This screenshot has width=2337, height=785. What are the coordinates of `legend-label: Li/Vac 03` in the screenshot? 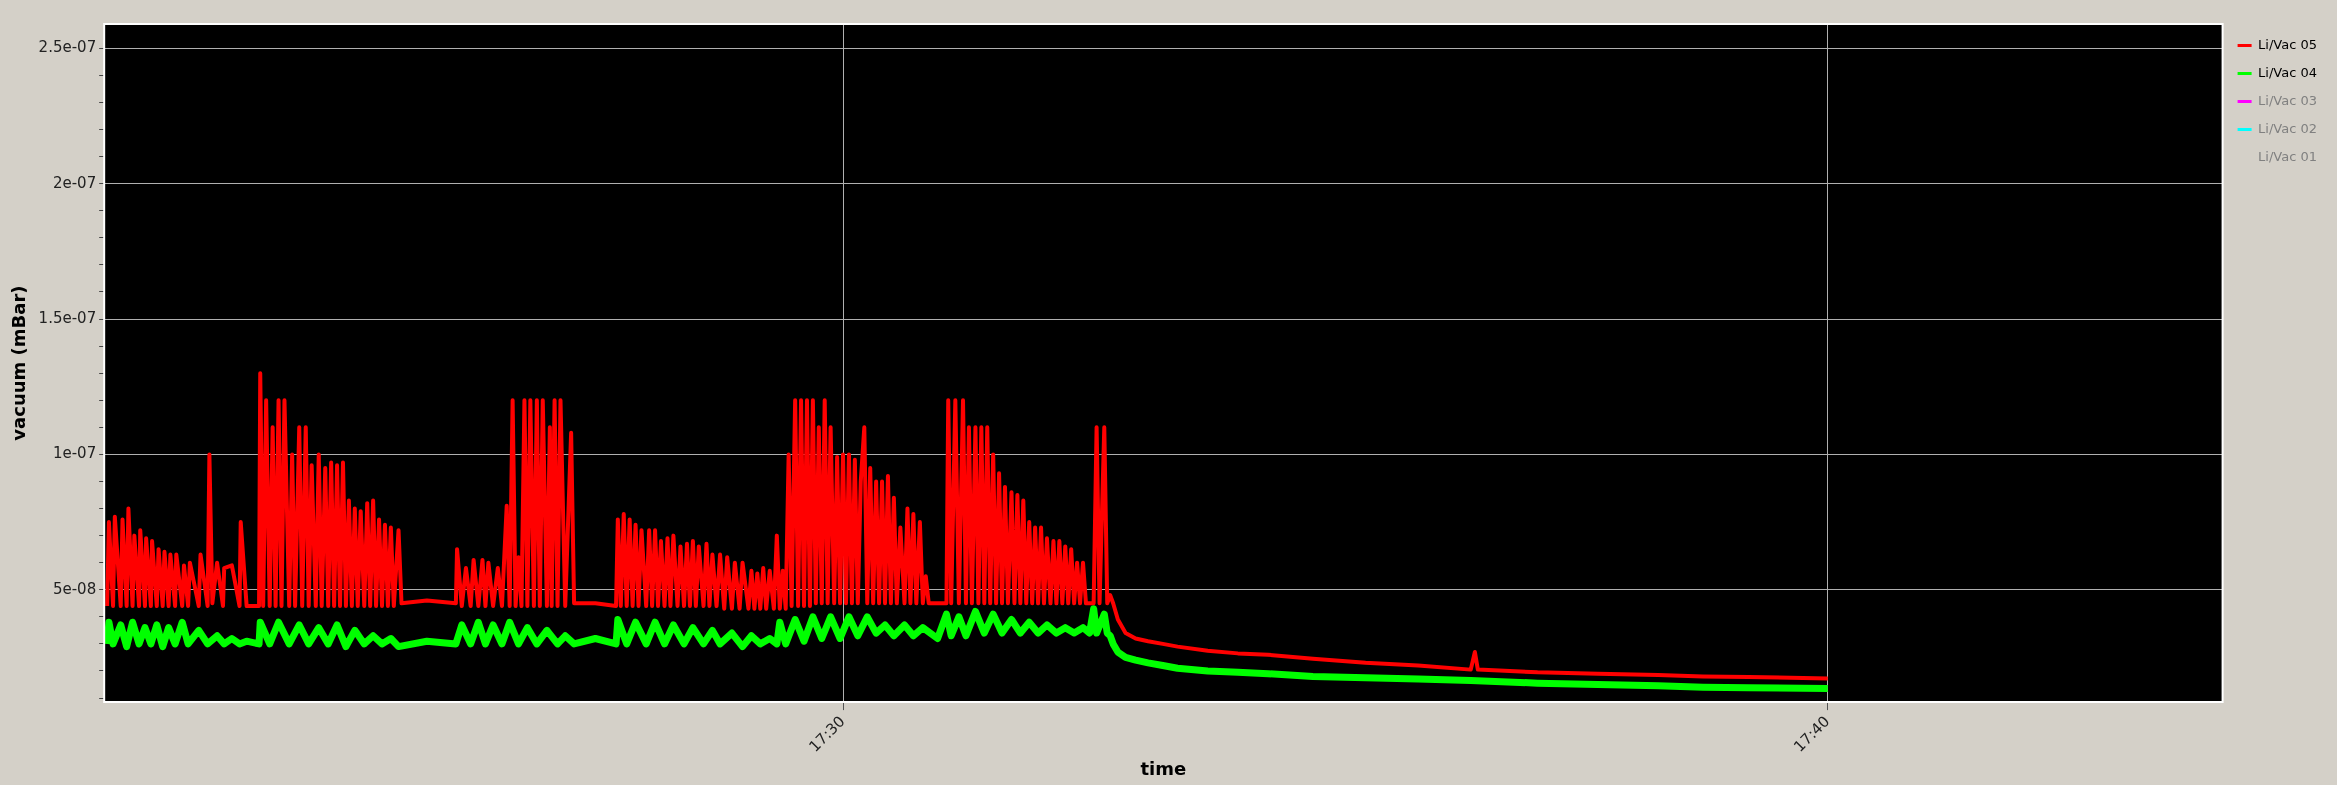 It's located at (2287, 100).